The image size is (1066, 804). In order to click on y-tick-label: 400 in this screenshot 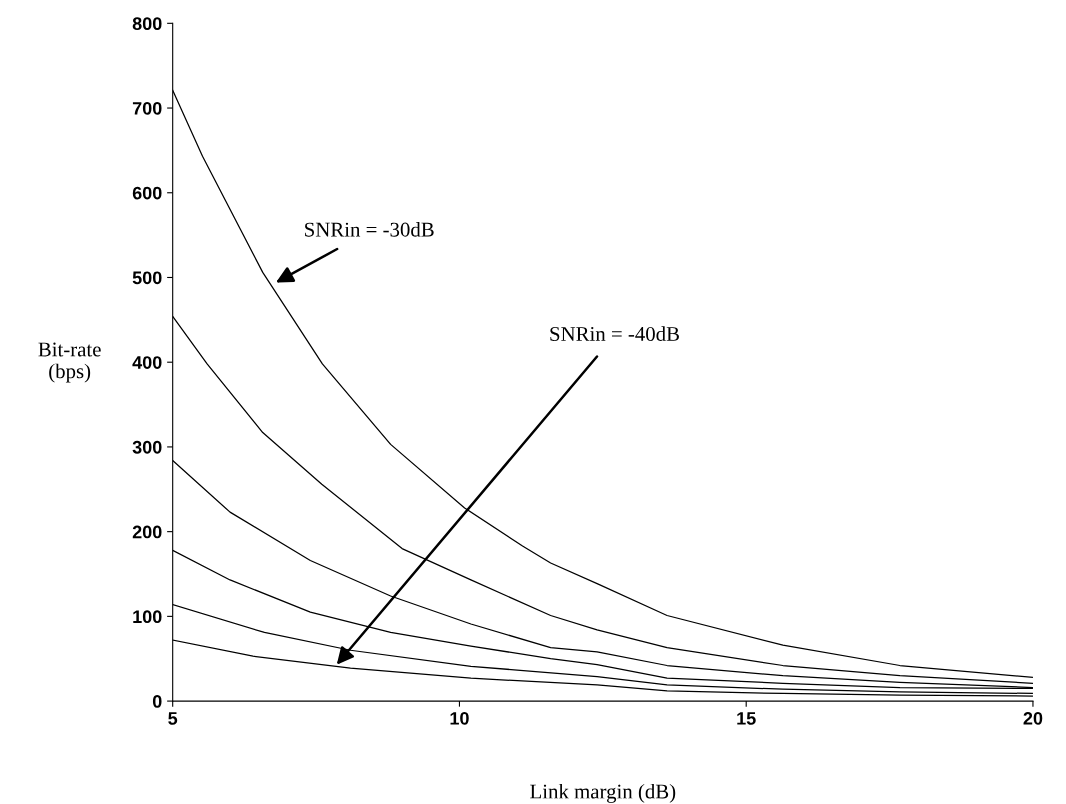, I will do `click(147, 362)`.